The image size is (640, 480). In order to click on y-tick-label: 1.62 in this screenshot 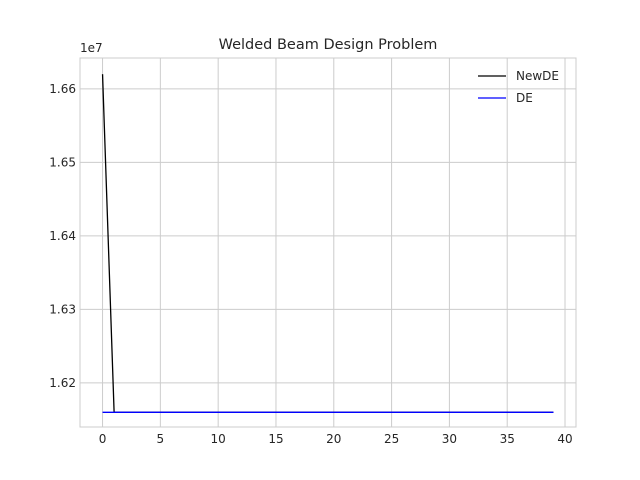, I will do `click(62, 383)`.